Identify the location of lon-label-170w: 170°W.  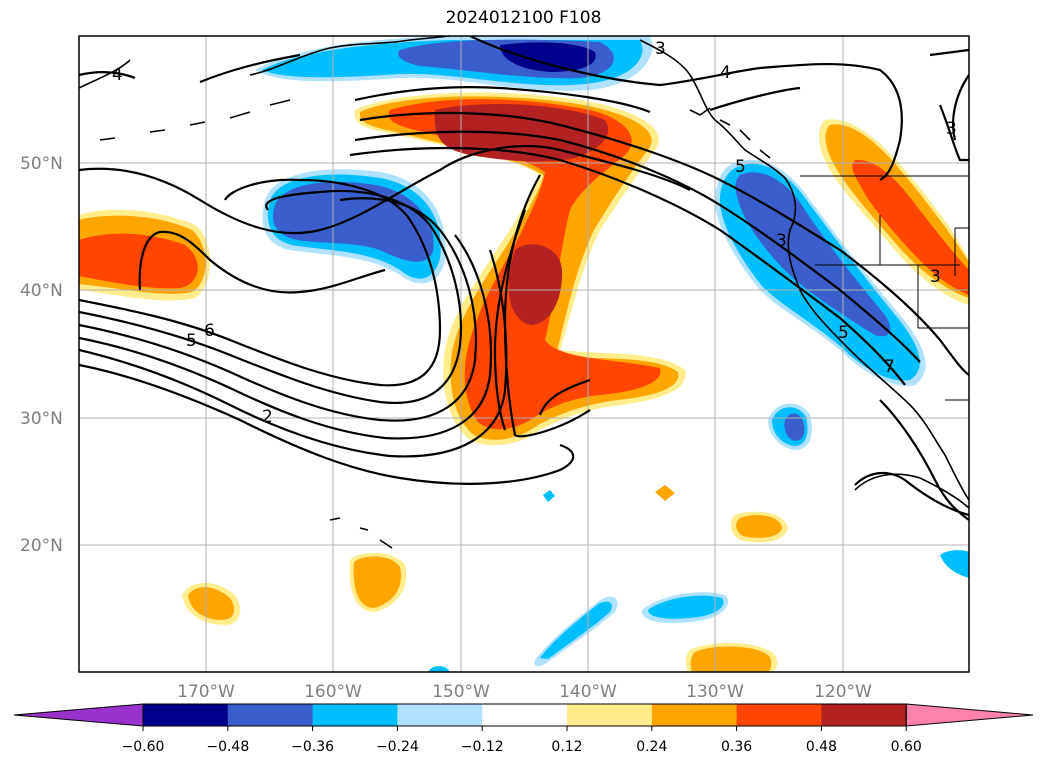
(206, 692).